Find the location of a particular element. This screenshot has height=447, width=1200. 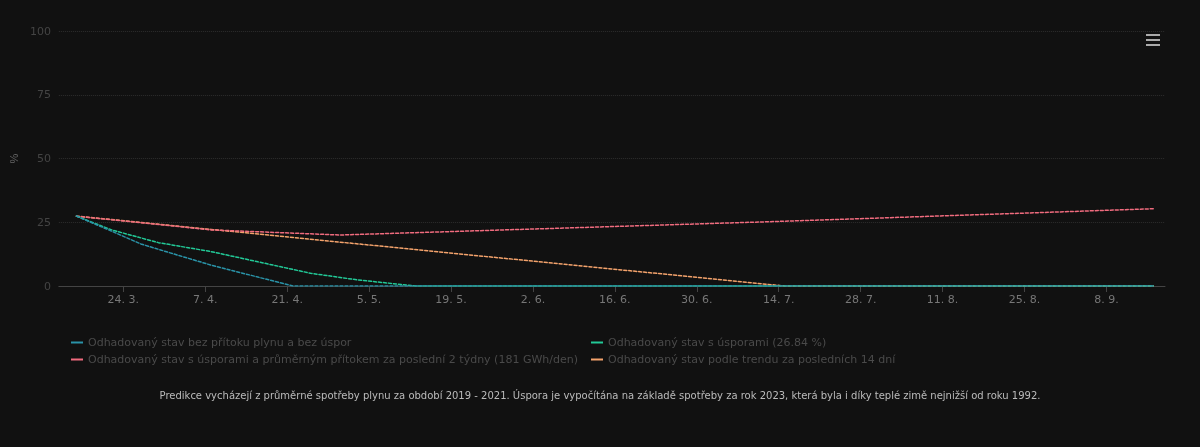

text: Predikce vycházejí z průměrné spotřeby plynu za období 2019 - 2021. Úspora je vypočítána na základě spotřeby za rok 2023, která byla i díky teplé zimě nejnižší od roku 1992. is located at coordinates (600, 394).